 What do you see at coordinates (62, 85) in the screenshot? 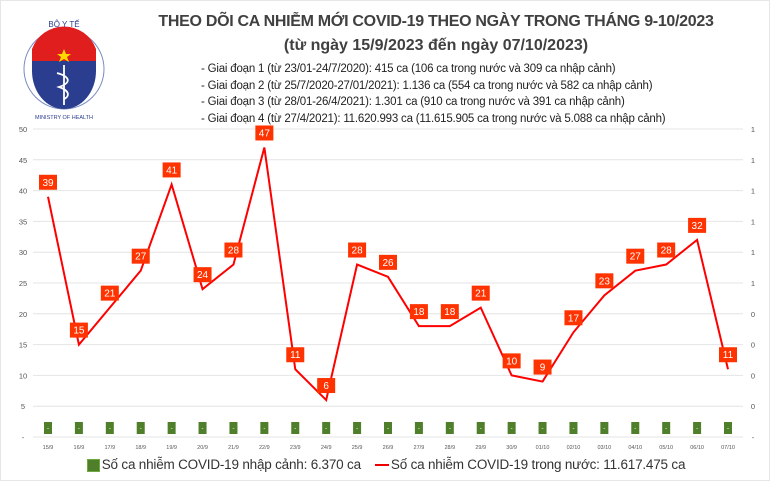
I see `caduceus-icon` at bounding box center [62, 85].